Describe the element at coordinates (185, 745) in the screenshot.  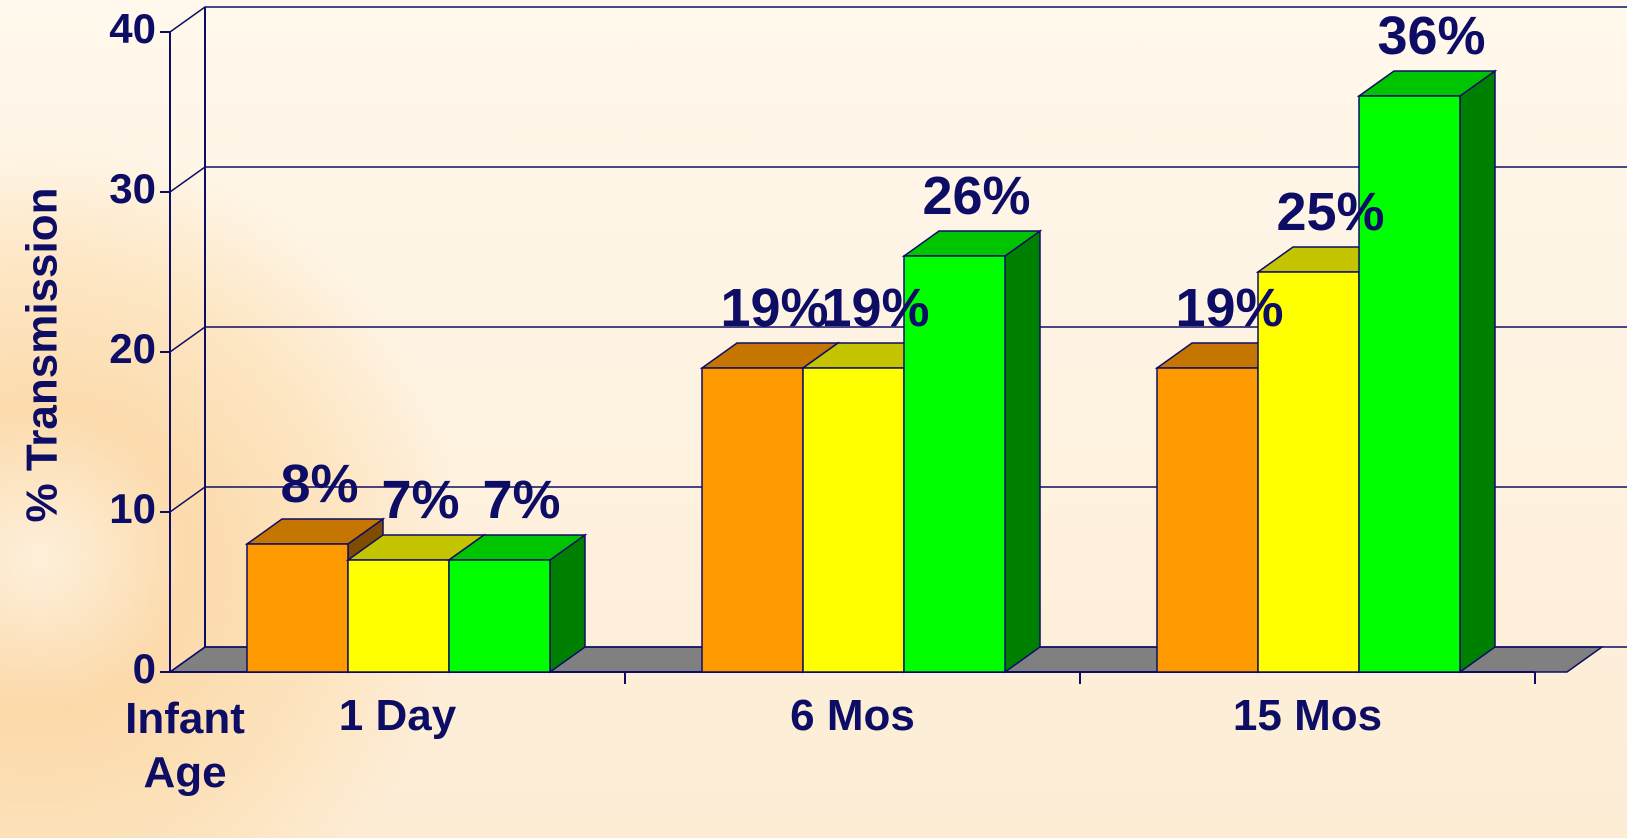
I see `x-axis-label: Infant Age` at that location.